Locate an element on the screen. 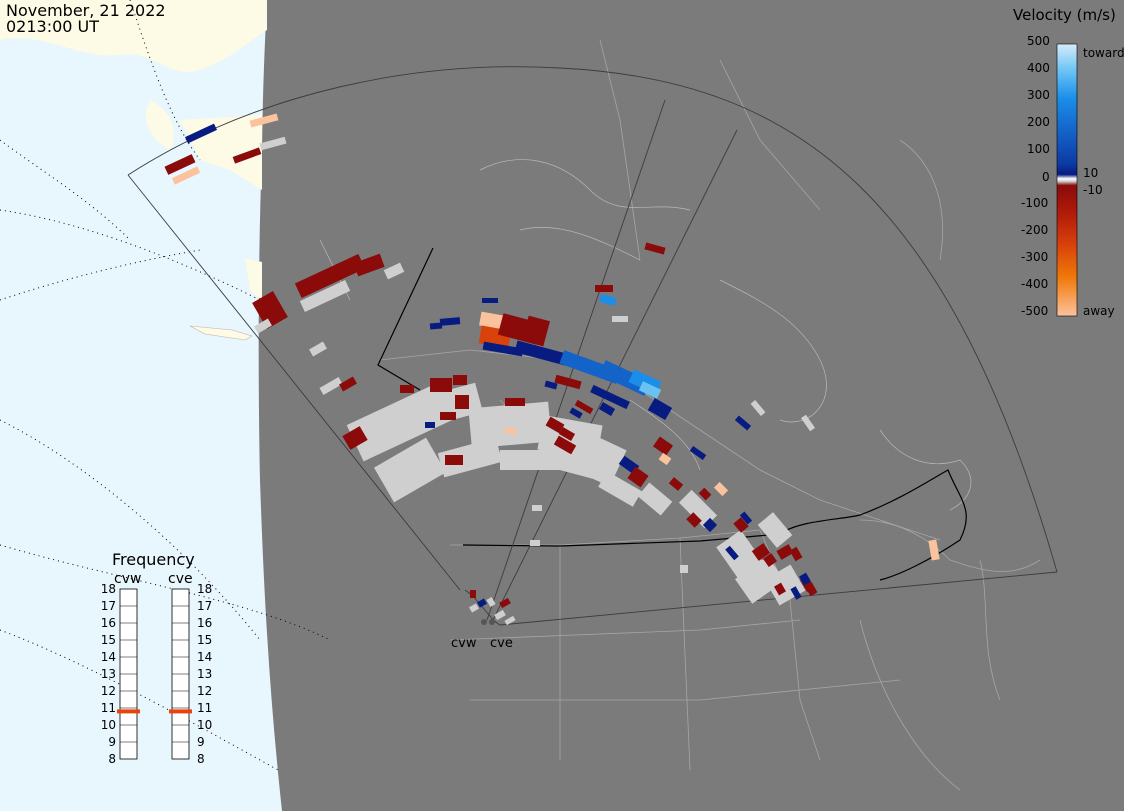 The height and width of the screenshot is (811, 1124). velocity-tick: 300 is located at coordinates (1038, 95).